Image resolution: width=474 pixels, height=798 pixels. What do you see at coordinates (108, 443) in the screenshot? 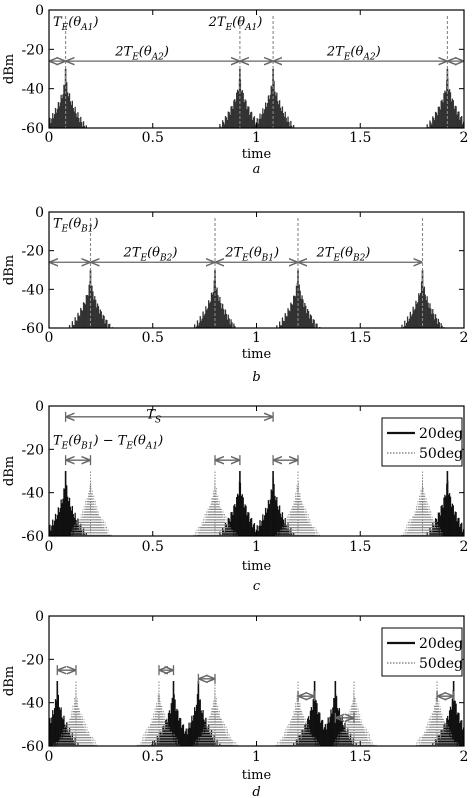
I see `annotation-label: TE(θB1) − TE(θA1)` at bounding box center [108, 443].